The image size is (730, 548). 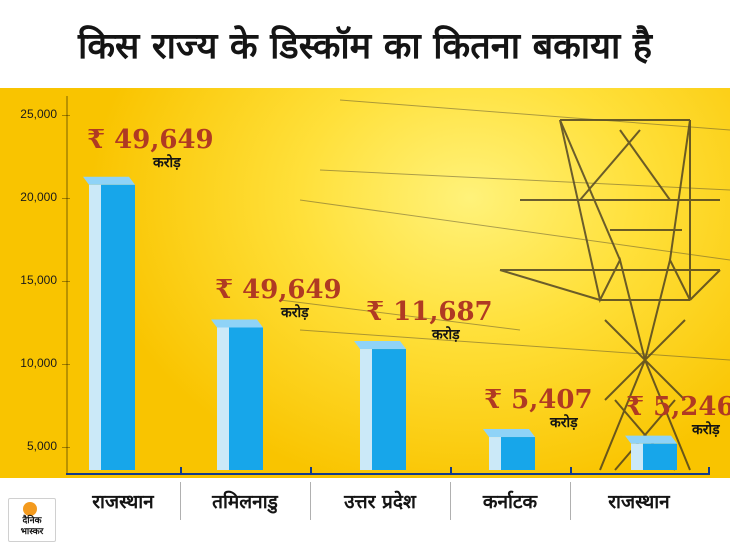 What do you see at coordinates (32, 532) in the screenshot?
I see `logo-line2: भास्कर` at bounding box center [32, 532].